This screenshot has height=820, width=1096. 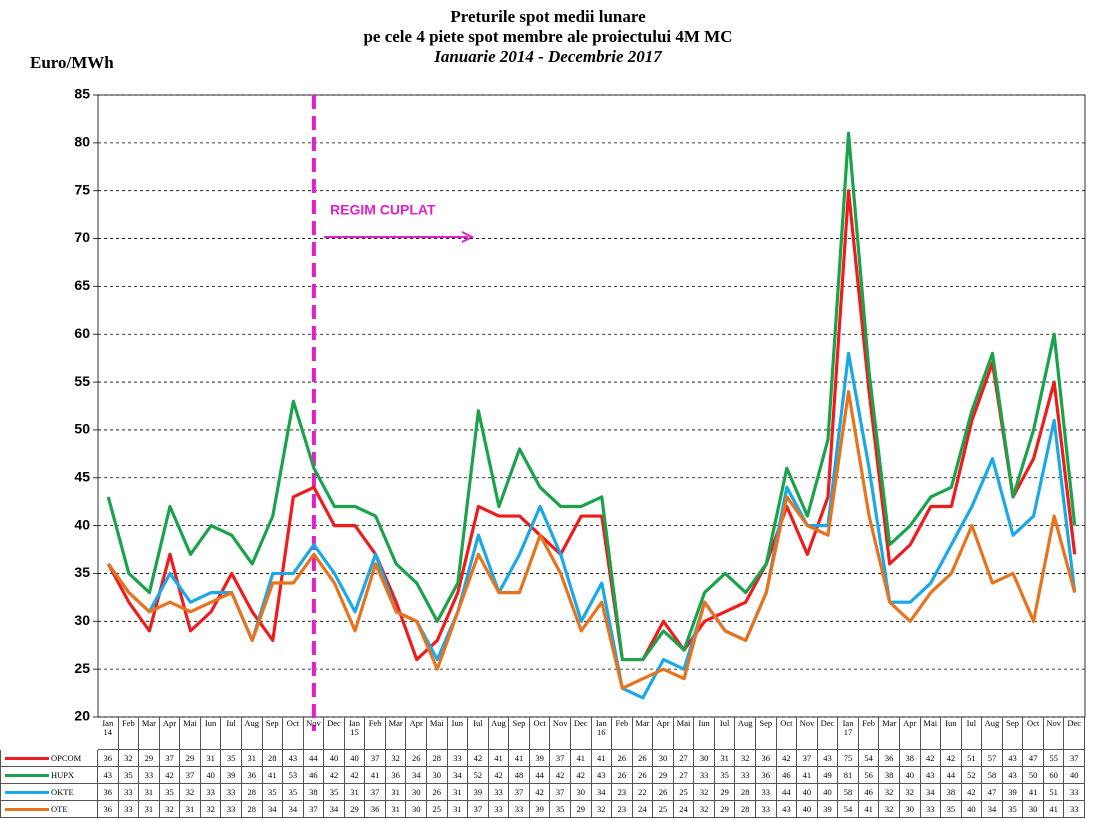 I want to click on x-tick-label: Oct, so click(x=293, y=733).